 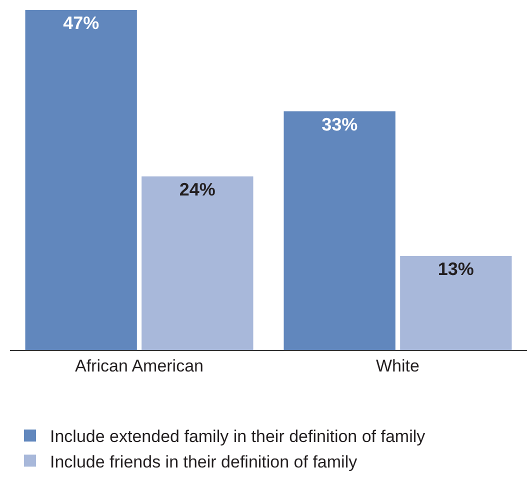 What do you see at coordinates (139, 366) in the screenshot?
I see `x-tick-label: African American` at bounding box center [139, 366].